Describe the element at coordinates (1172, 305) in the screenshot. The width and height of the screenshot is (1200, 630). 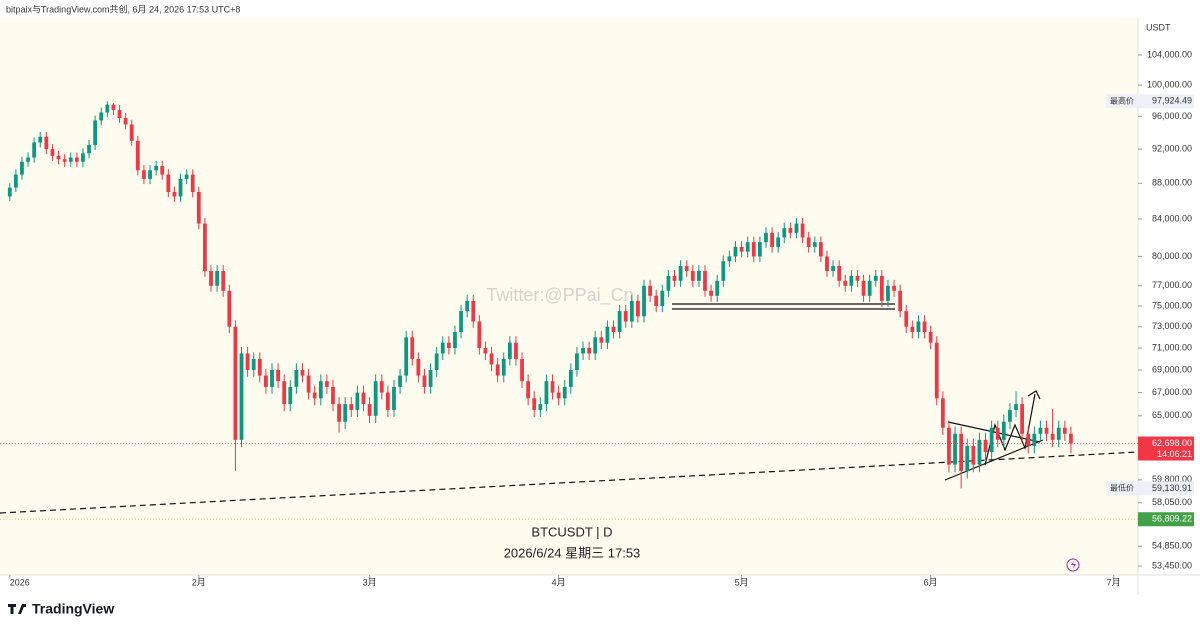
I see `y-tick-label: 75,000.00` at that location.